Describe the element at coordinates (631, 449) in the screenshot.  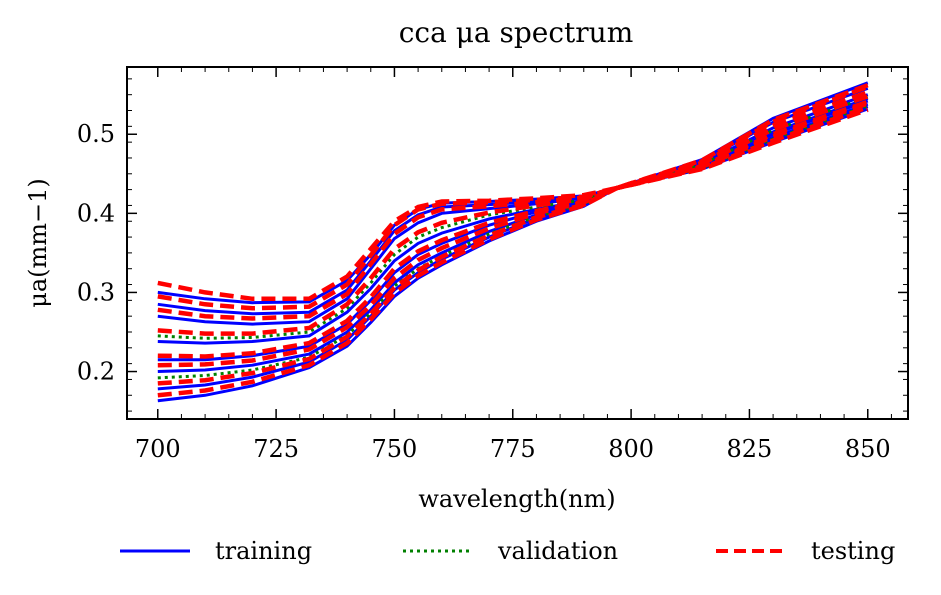
I see `x-tick-label: 800` at that location.